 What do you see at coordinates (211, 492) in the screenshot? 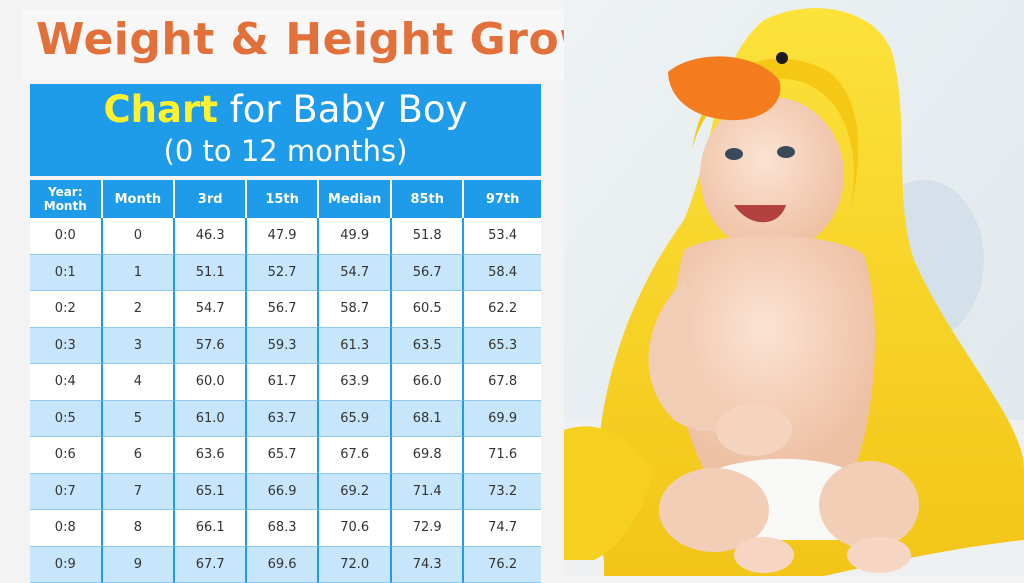
I see `table-cell: 65.1` at bounding box center [211, 492].